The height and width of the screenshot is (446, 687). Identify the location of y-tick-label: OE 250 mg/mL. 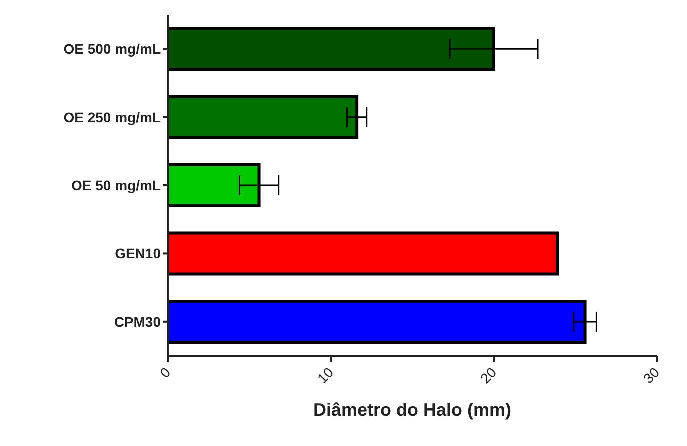
(113, 117).